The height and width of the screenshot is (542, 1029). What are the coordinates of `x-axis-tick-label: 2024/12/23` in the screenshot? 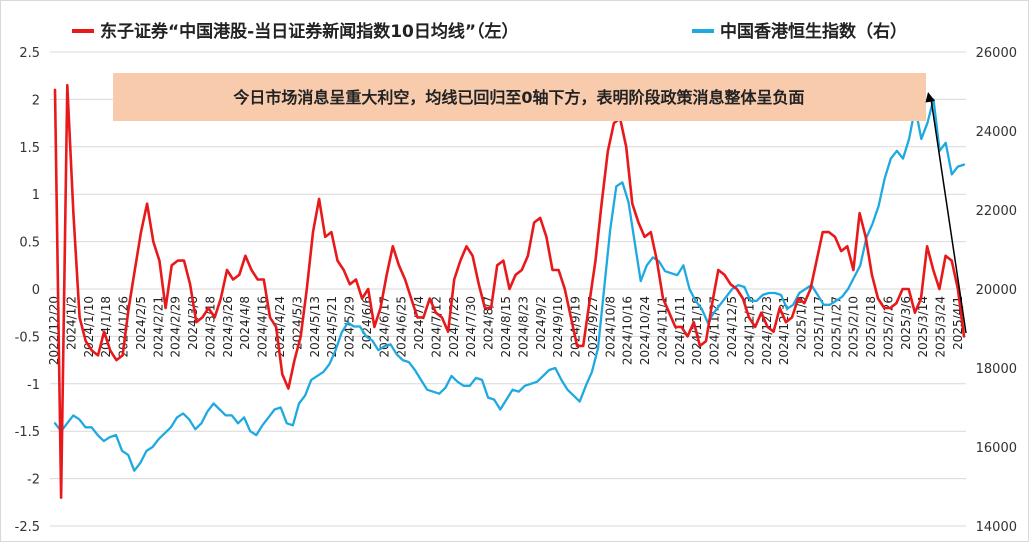 It's located at (767, 330).